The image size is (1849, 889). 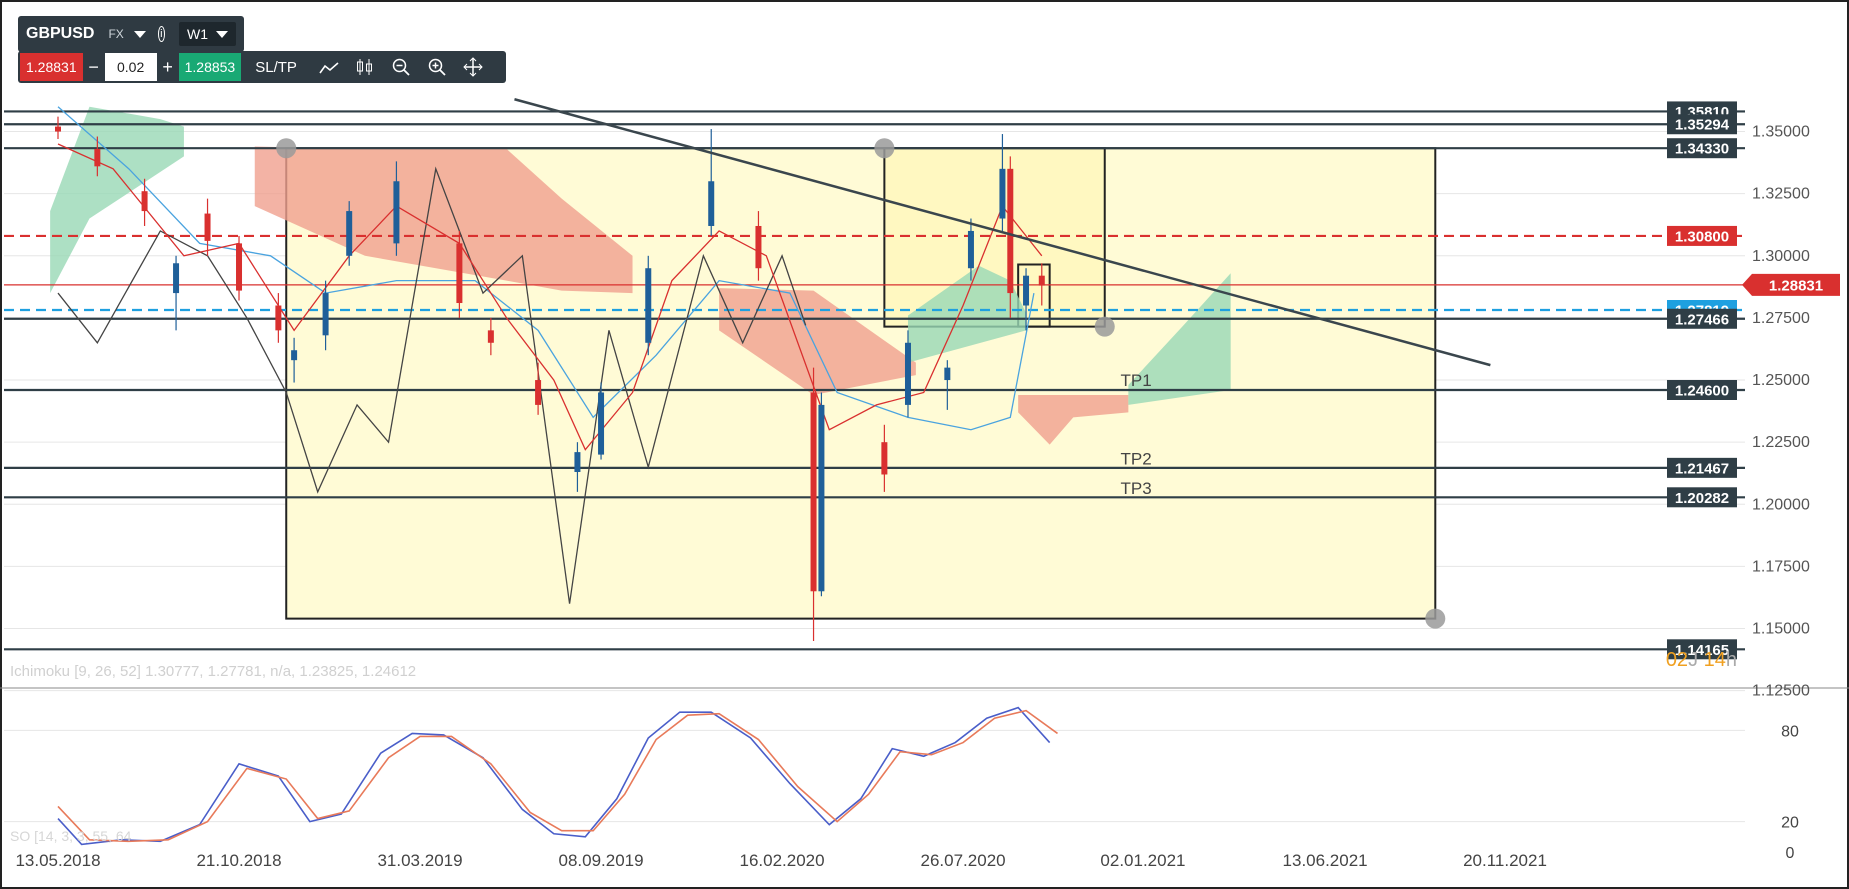 I want to click on osc-y-tick-label: 20, so click(x=1790, y=823).